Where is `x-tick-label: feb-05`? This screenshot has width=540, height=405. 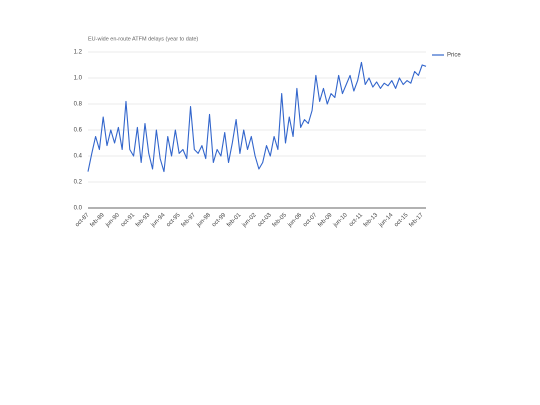 x-tick-label: feb-05 is located at coordinates (280, 220).